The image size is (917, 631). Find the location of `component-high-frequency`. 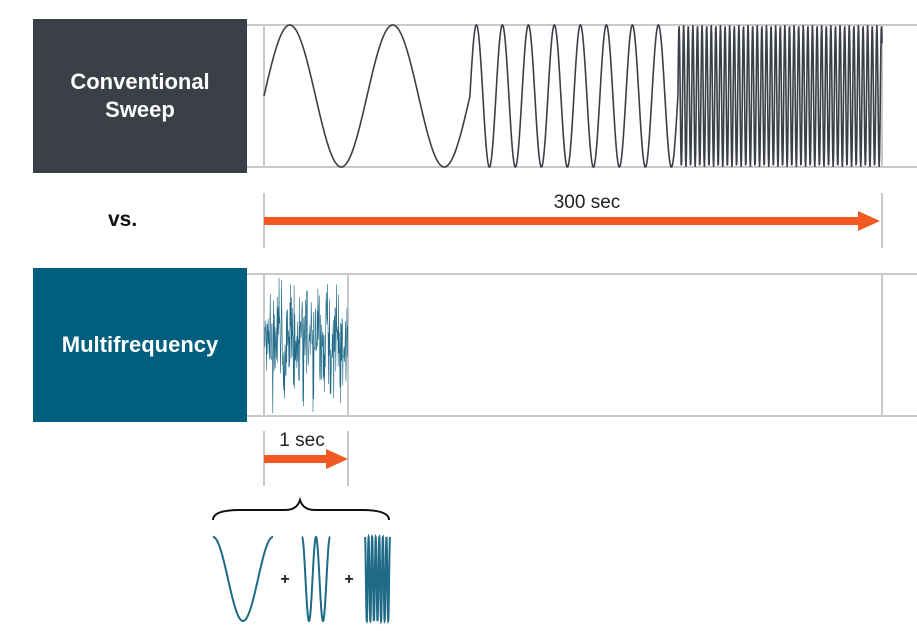

component-high-frequency is located at coordinates (377, 579).